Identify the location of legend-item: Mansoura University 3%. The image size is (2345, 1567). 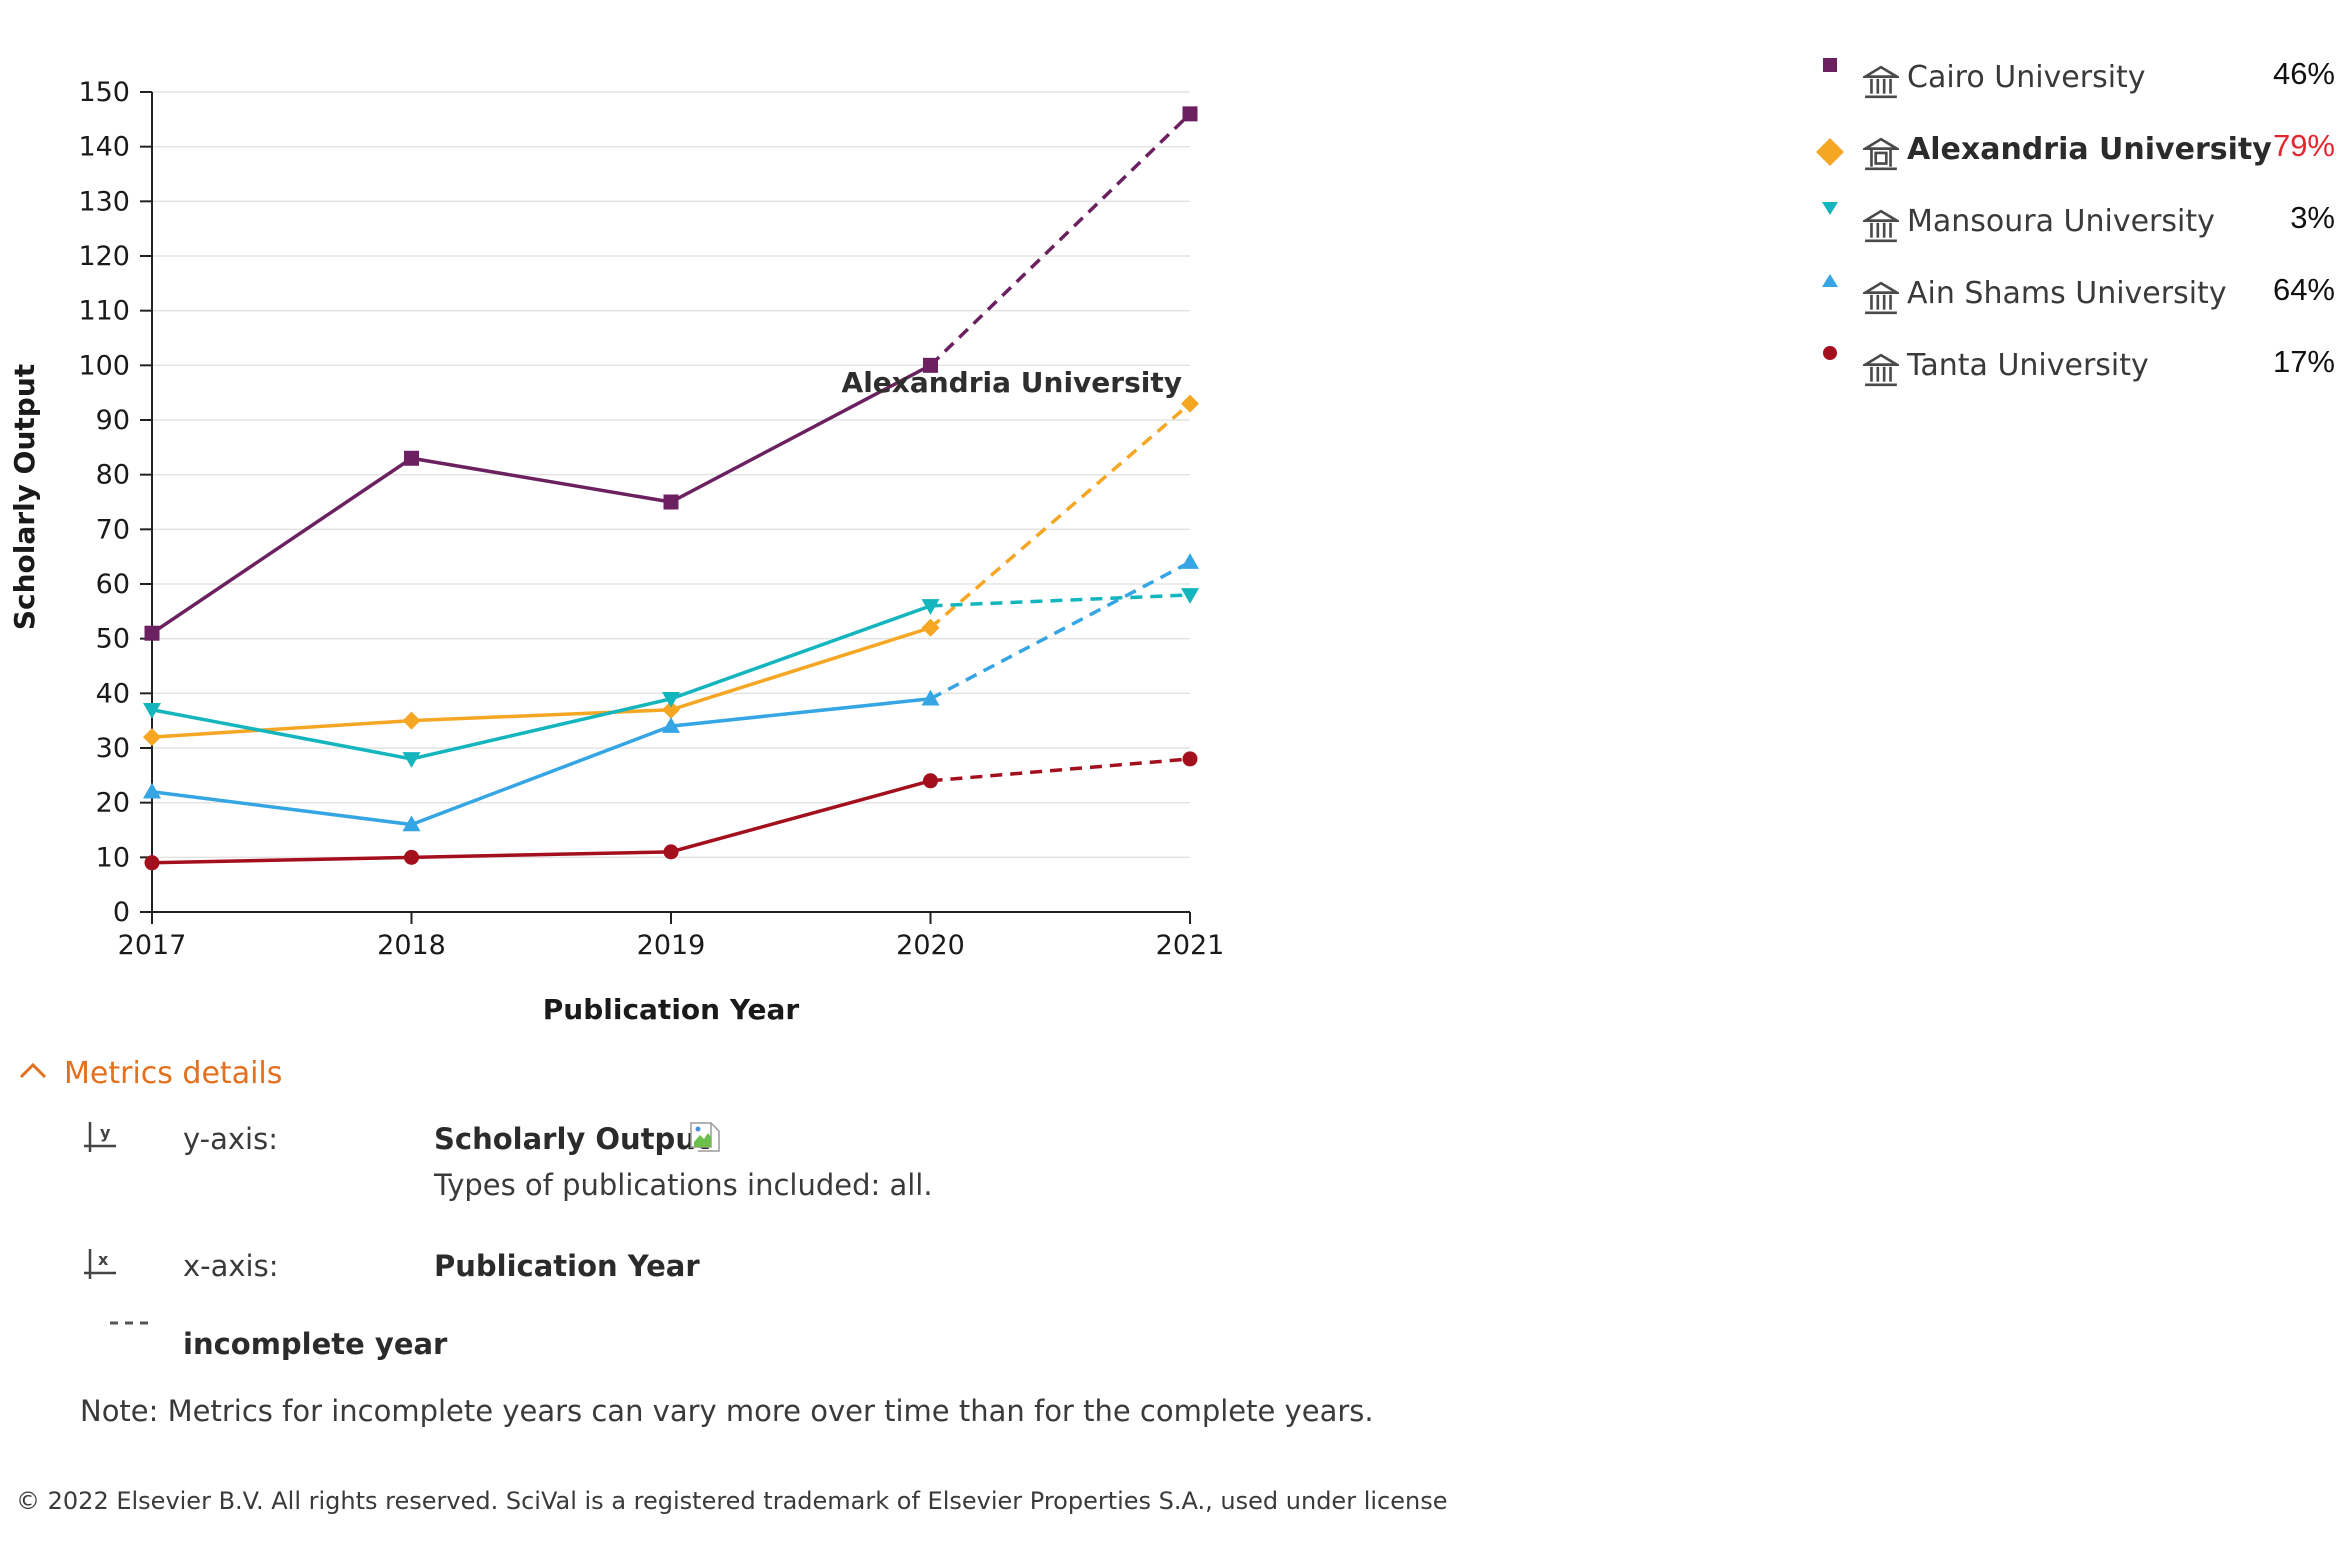
(2075, 224).